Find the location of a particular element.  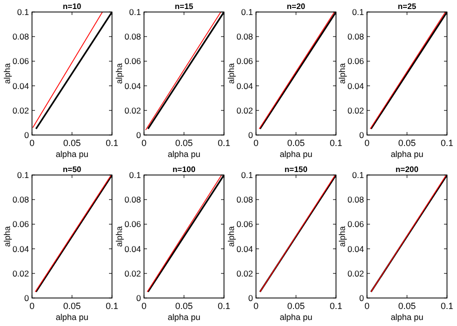

chart-title: n=15 is located at coordinates (184, 6).